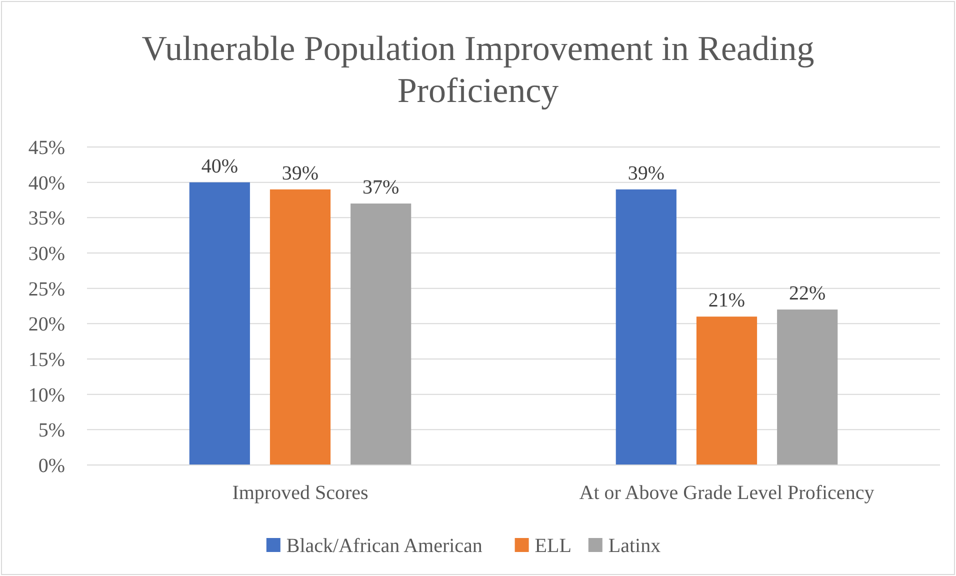  What do you see at coordinates (46, 289) in the screenshot?
I see `y-tick-label: 25%` at bounding box center [46, 289].